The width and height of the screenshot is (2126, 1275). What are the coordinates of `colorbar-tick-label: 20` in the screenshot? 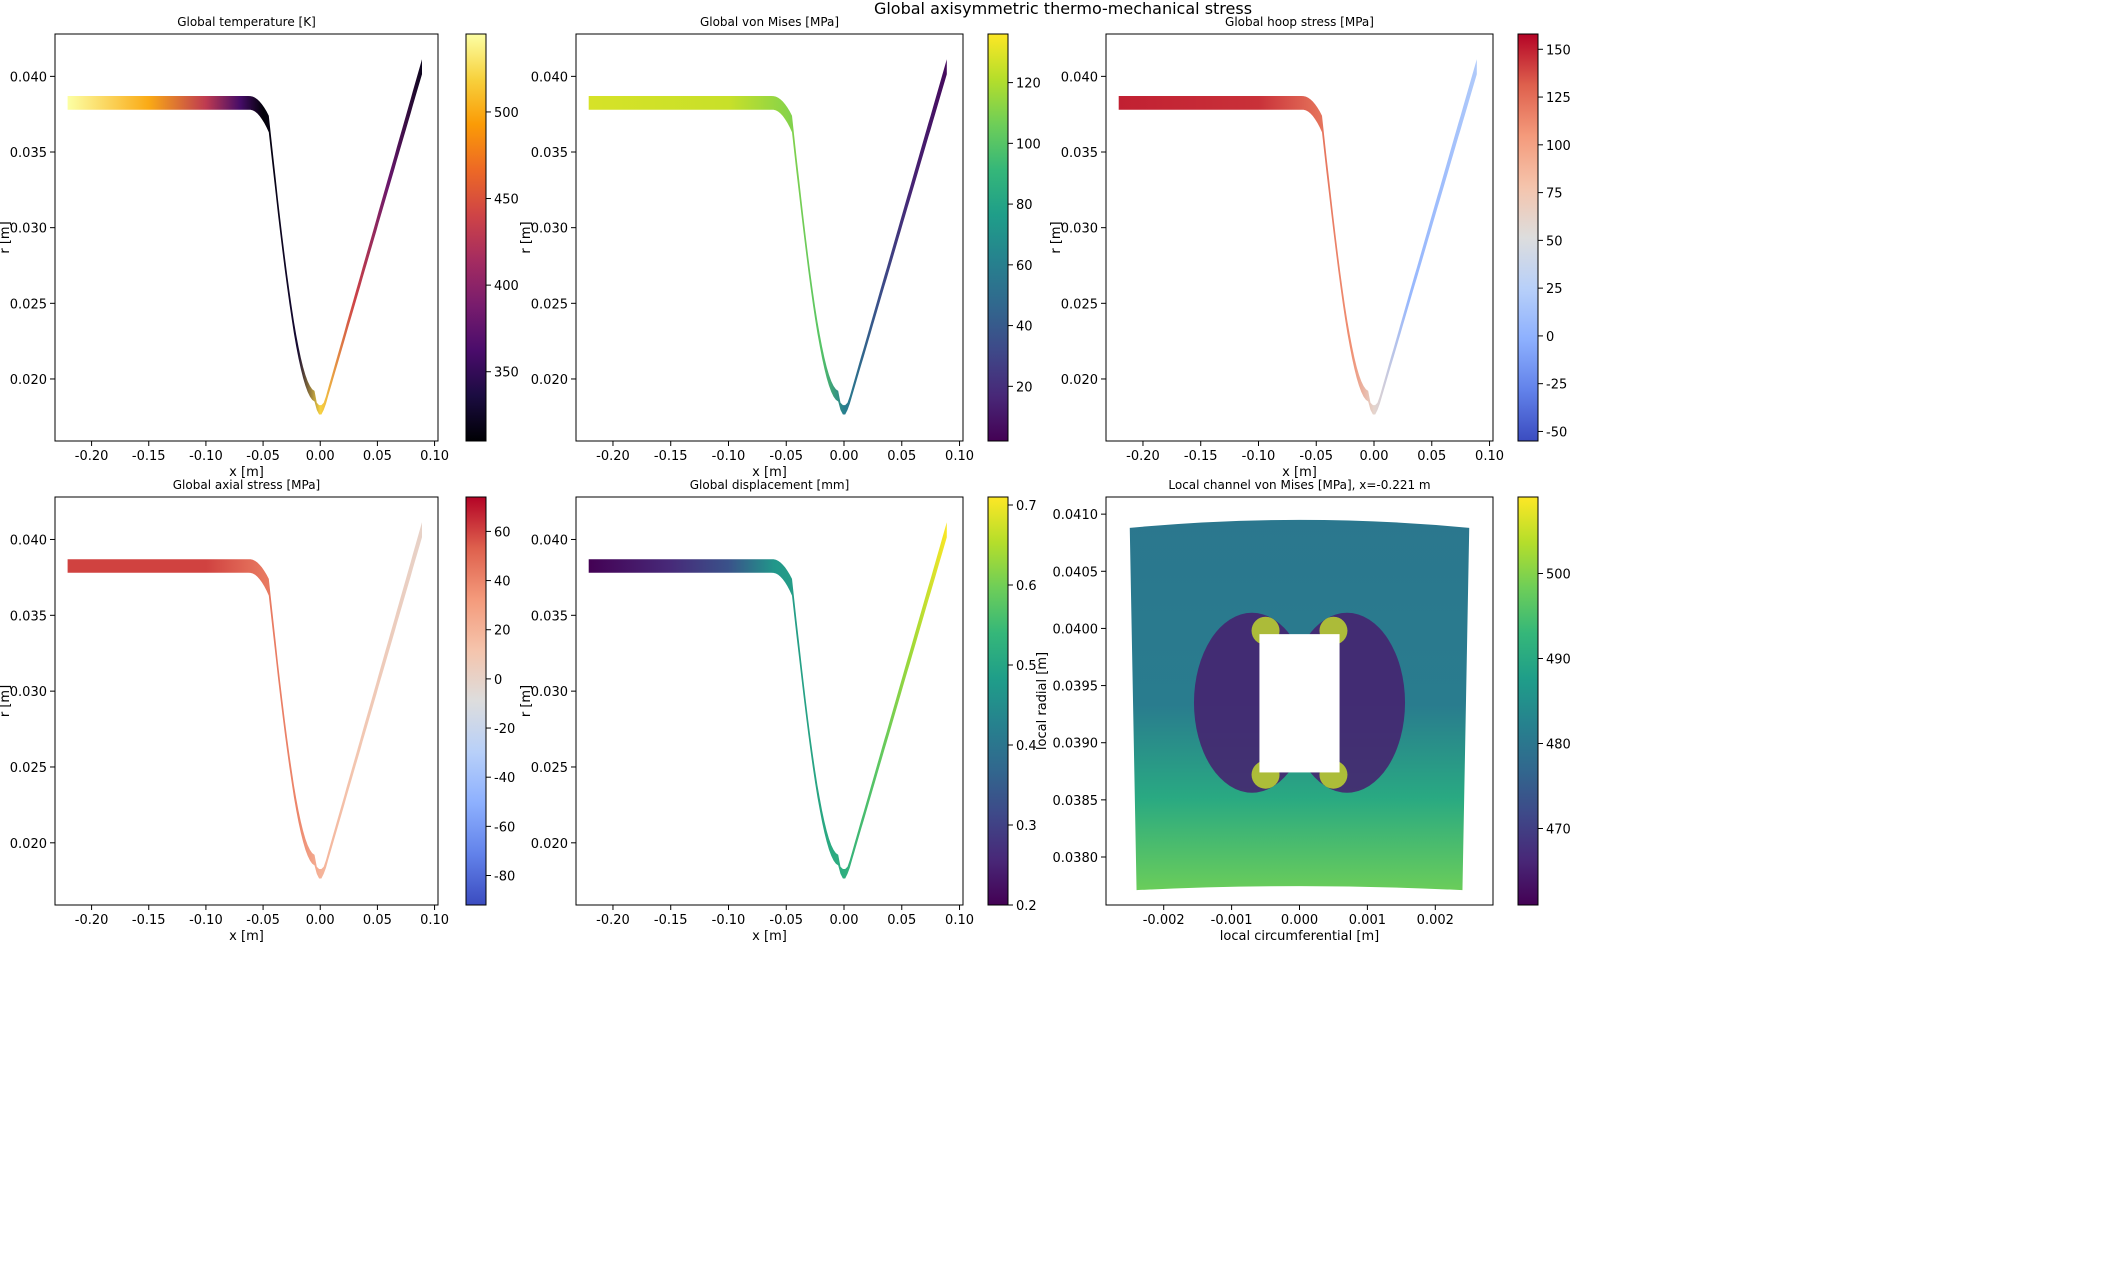 It's located at (502, 631).